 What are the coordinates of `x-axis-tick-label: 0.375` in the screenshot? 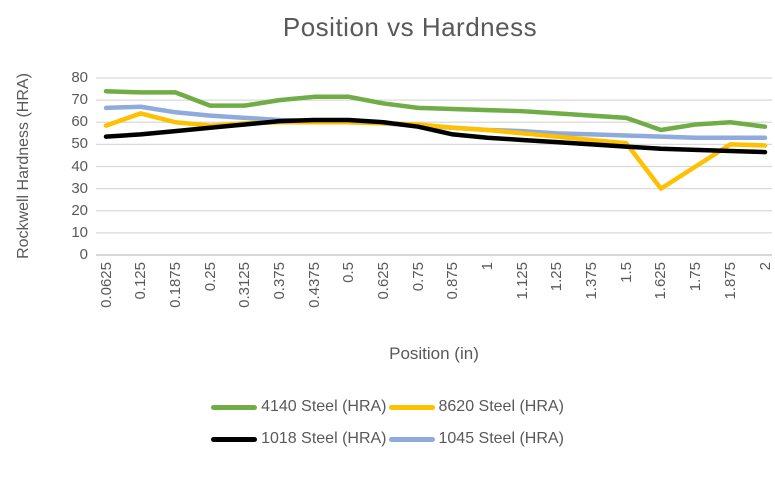 It's located at (279, 281).